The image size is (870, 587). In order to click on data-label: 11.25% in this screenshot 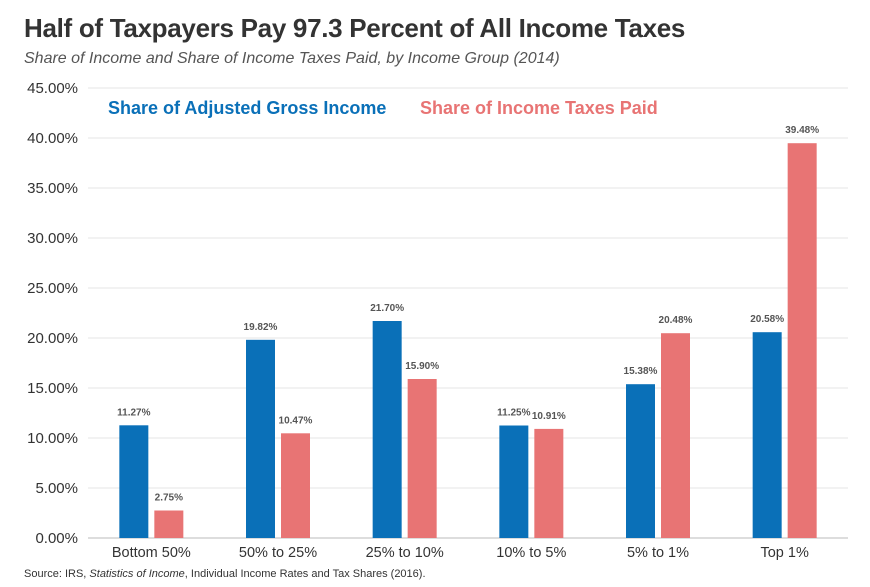, I will do `click(513, 413)`.